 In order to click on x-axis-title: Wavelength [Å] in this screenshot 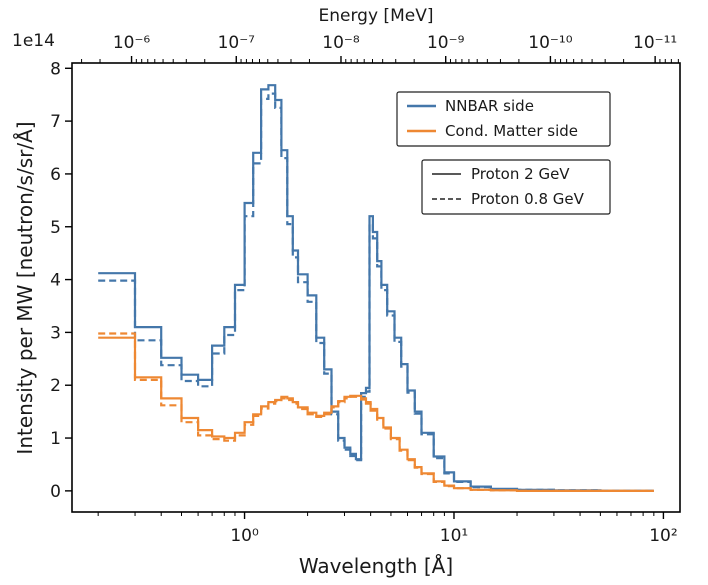, I will do `click(376, 566)`.